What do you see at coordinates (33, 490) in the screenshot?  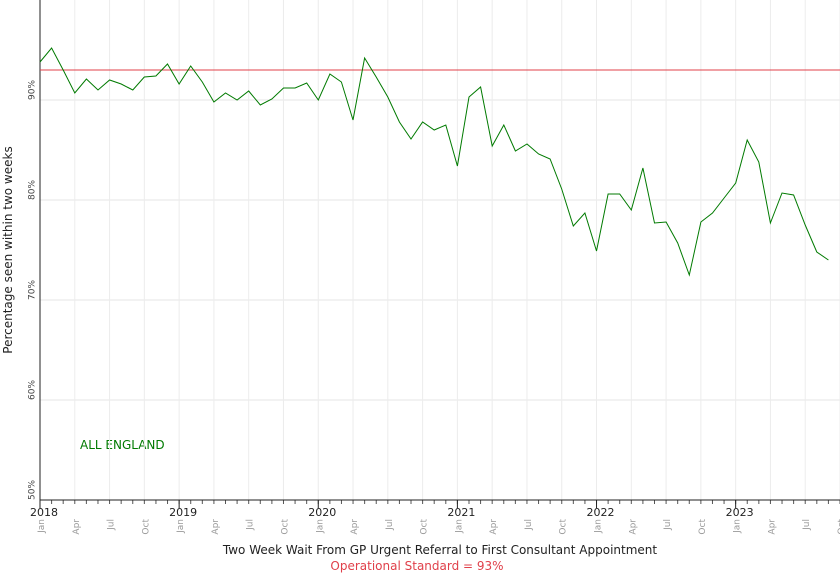 I see `y-tick-label: 50%` at bounding box center [33, 490].